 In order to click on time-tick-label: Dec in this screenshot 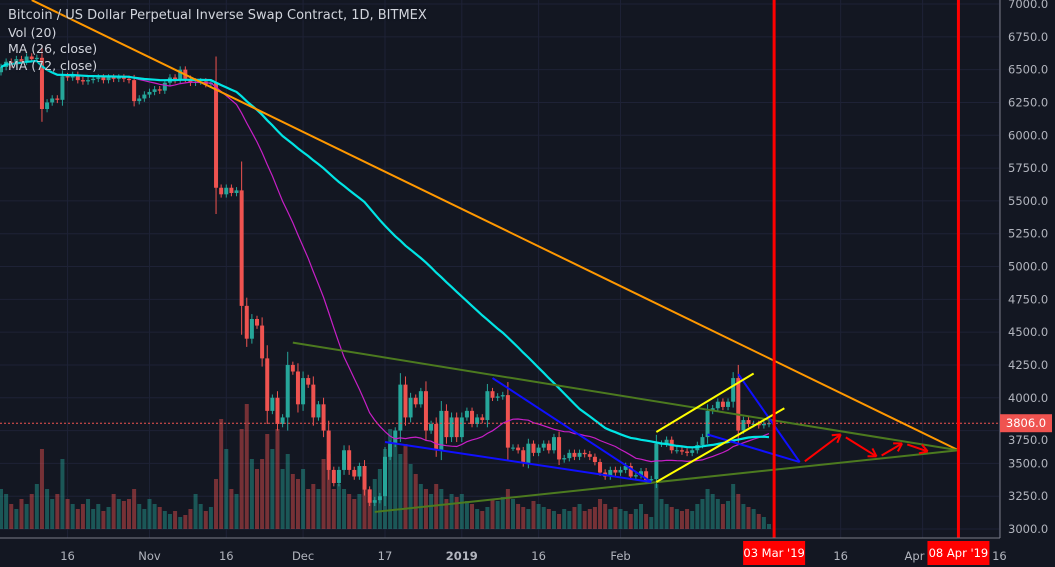, I will do `click(303, 556)`.